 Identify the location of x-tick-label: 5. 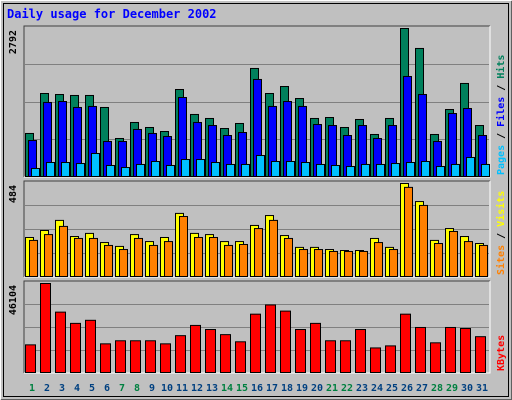
(92, 388).